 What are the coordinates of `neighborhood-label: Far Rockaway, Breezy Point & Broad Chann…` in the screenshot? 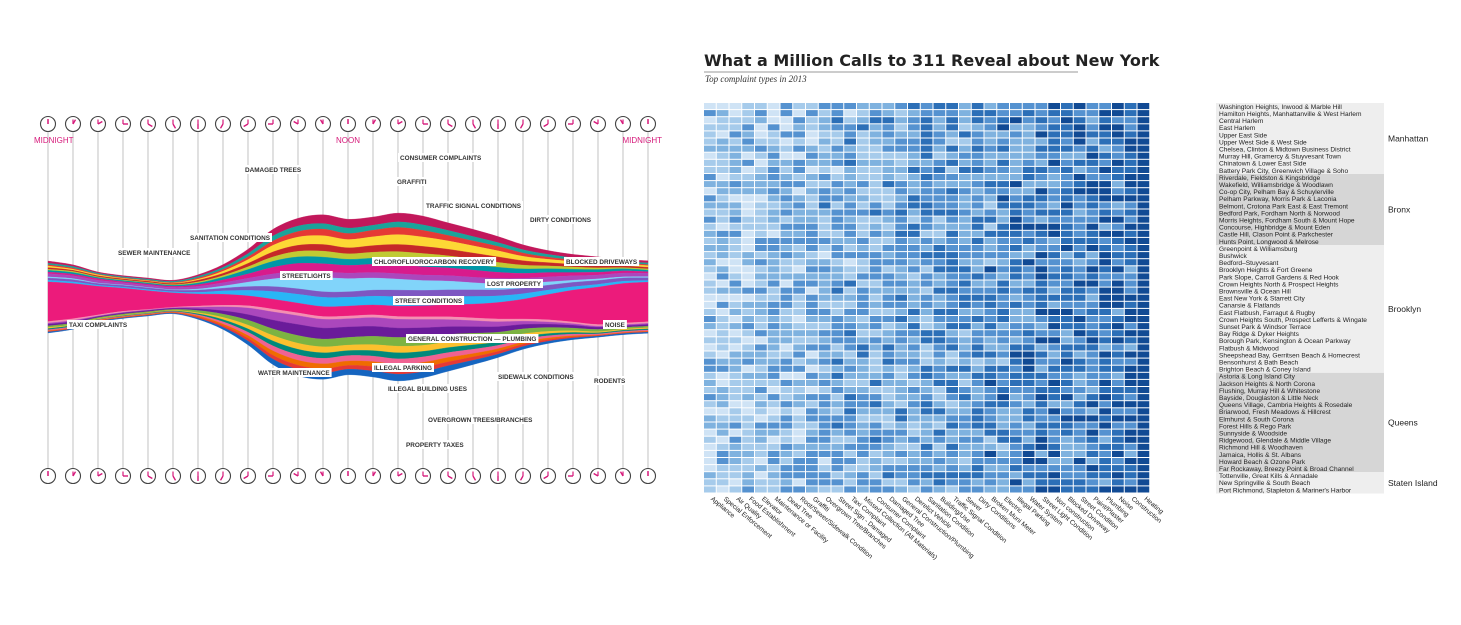 It's located at (1286, 469).